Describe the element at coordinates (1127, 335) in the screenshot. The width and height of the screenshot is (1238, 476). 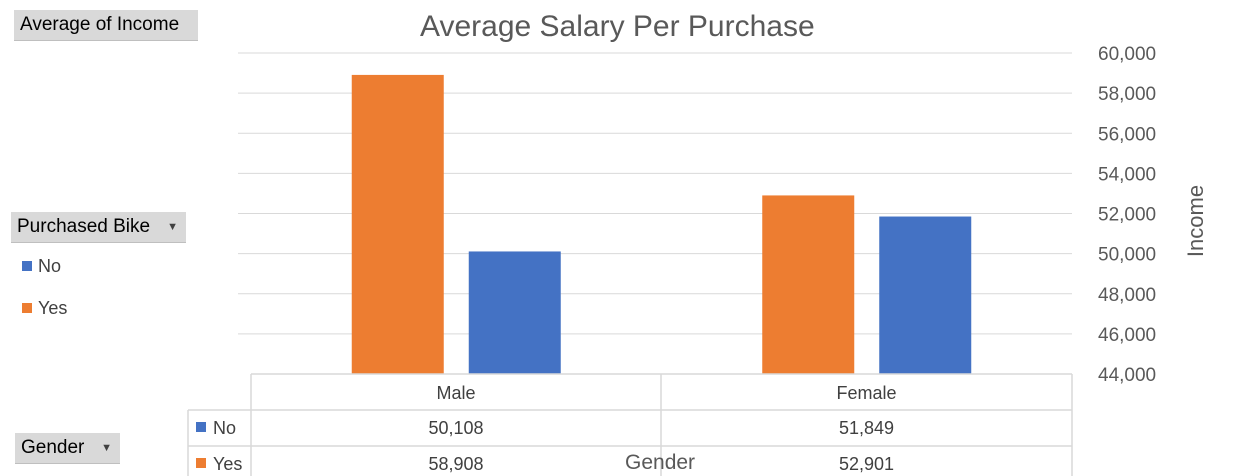
I see `y-tick-label: 46,000` at that location.